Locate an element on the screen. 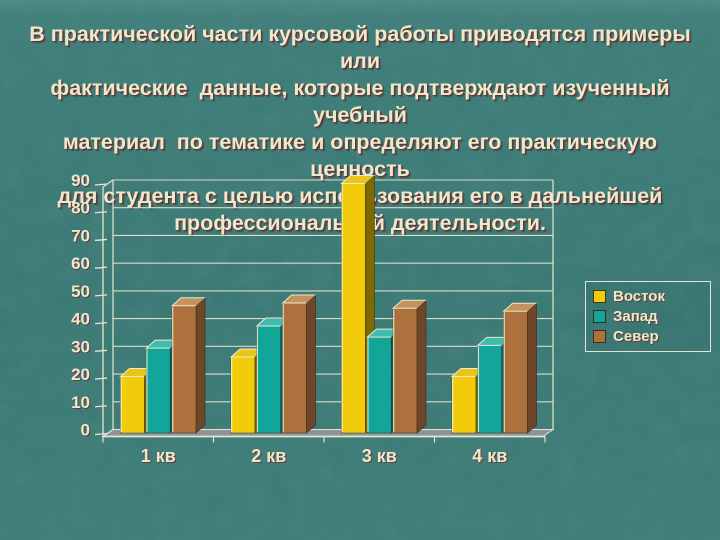 This screenshot has height=540, width=720. y-axis-label-0: 0 is located at coordinates (85, 430).